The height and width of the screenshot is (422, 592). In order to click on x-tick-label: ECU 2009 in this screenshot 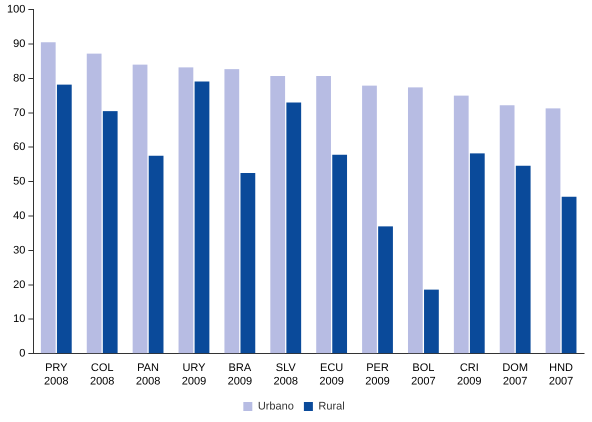, I will do `click(331, 375)`.